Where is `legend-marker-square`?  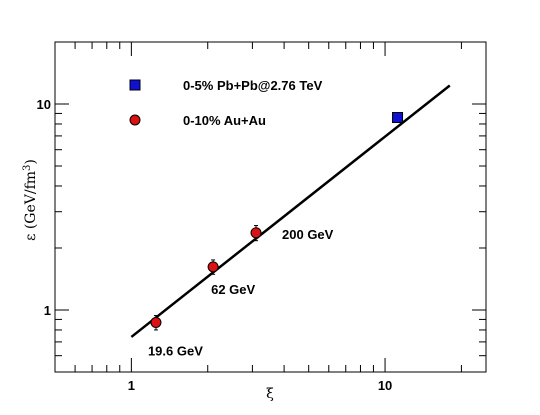
legend-marker-square is located at coordinates (135, 85).